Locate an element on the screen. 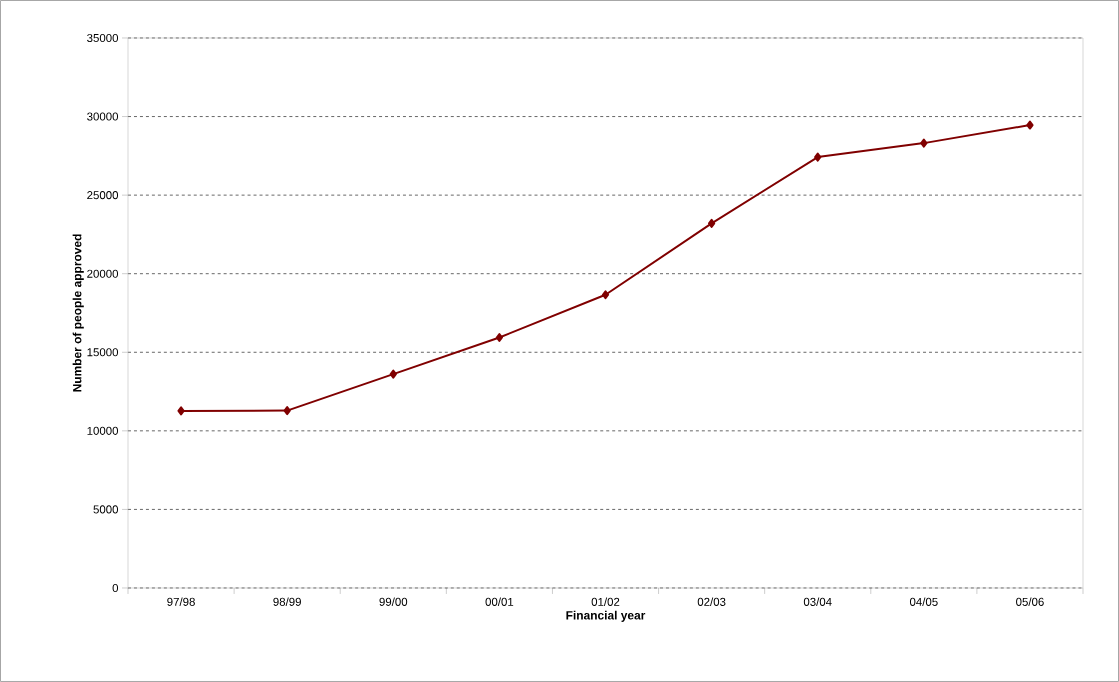  x-tick-label: 02/03 is located at coordinates (711, 601).